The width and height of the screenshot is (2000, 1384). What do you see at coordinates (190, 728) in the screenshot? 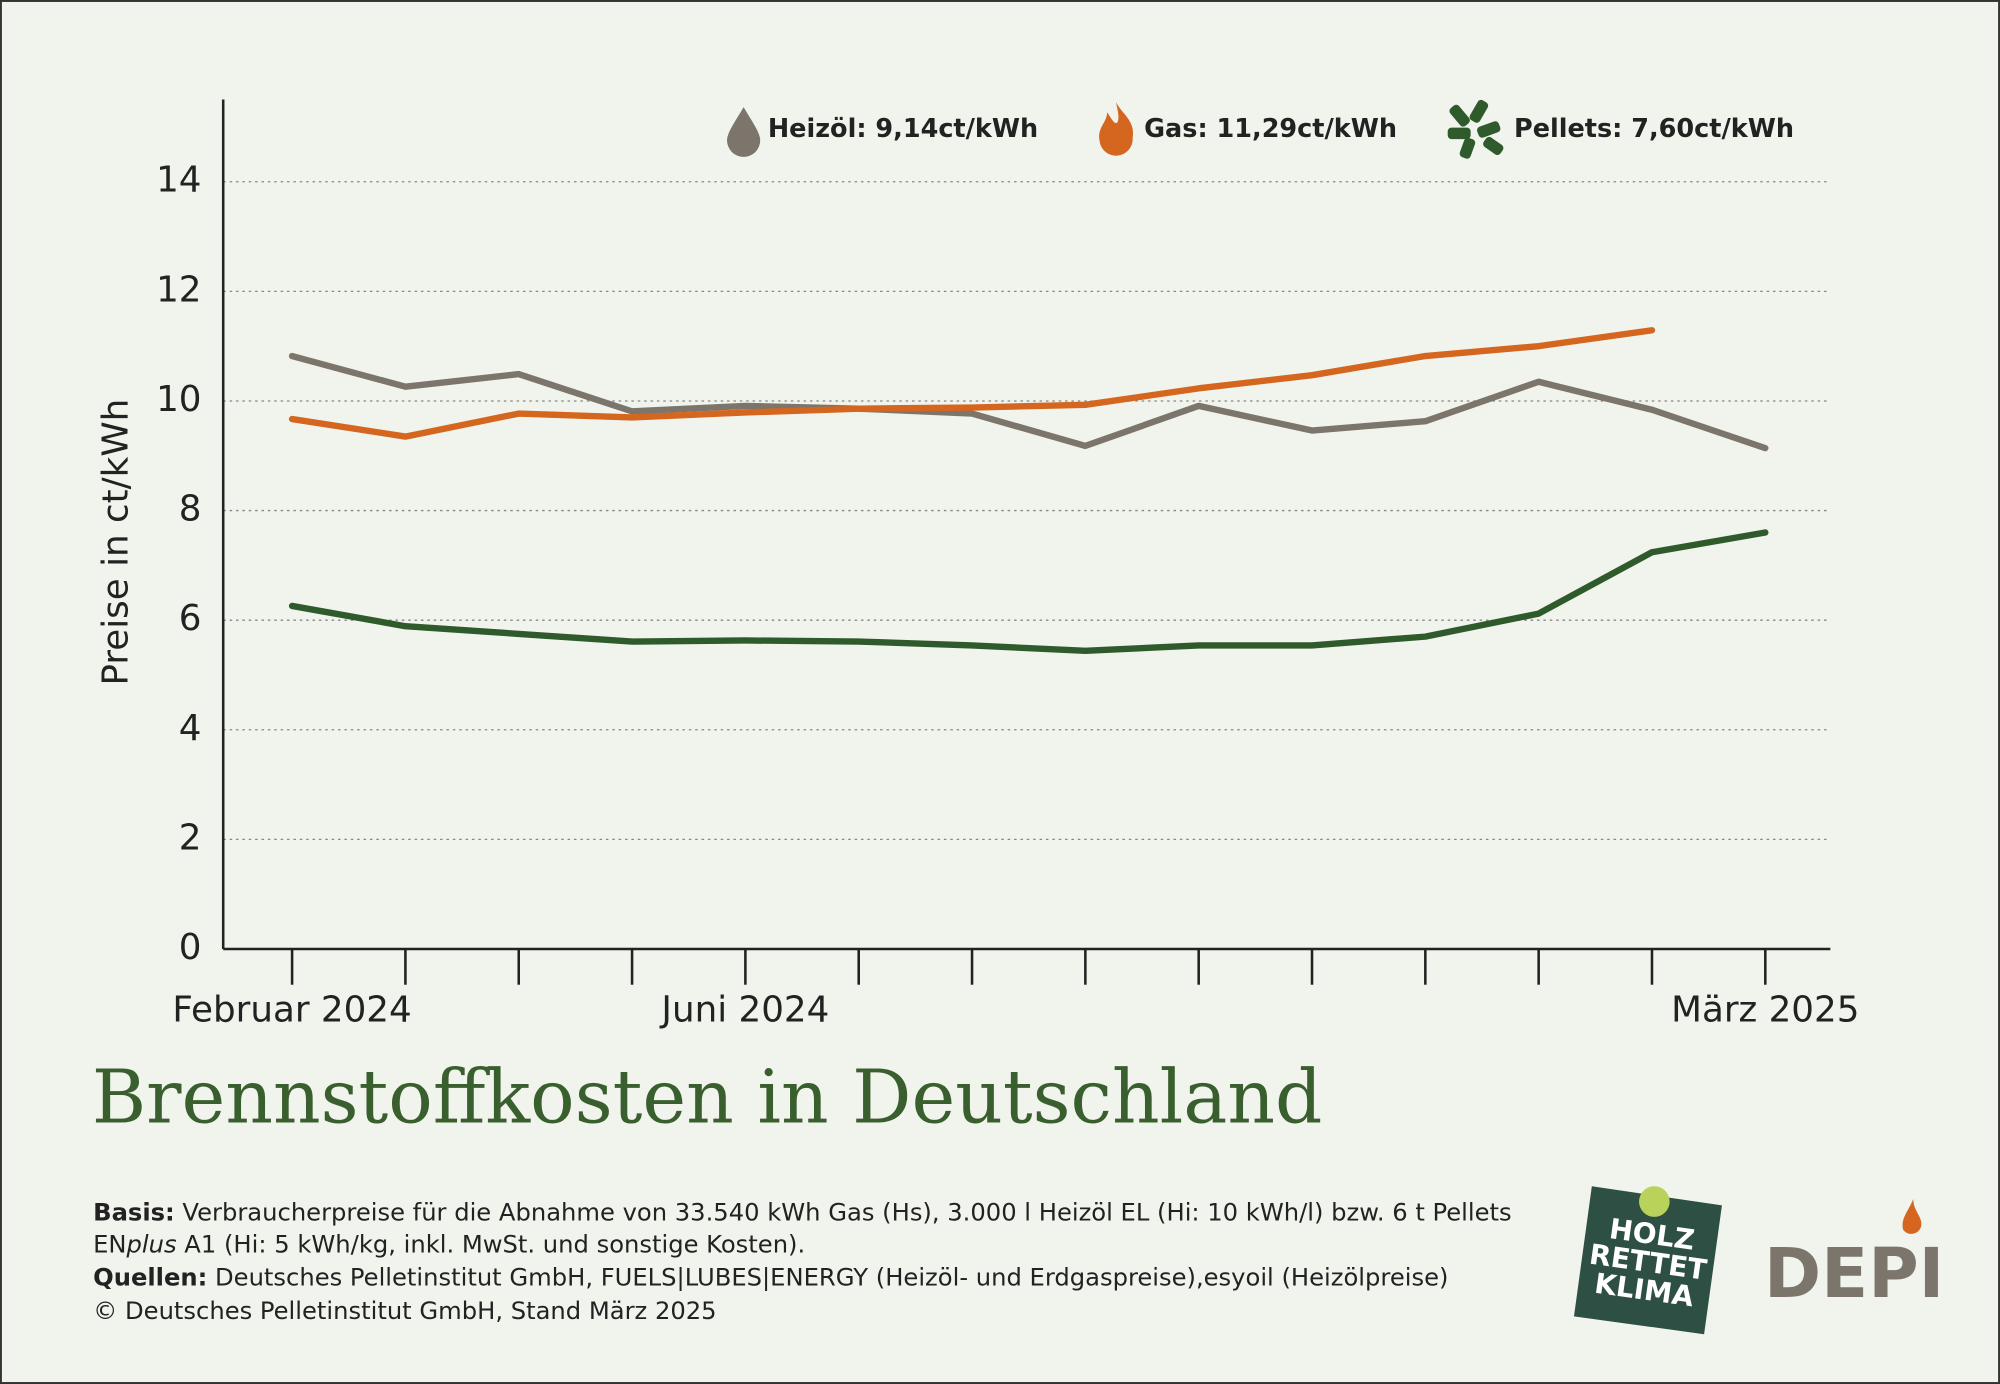
I see `y-tick-label: 4` at bounding box center [190, 728].